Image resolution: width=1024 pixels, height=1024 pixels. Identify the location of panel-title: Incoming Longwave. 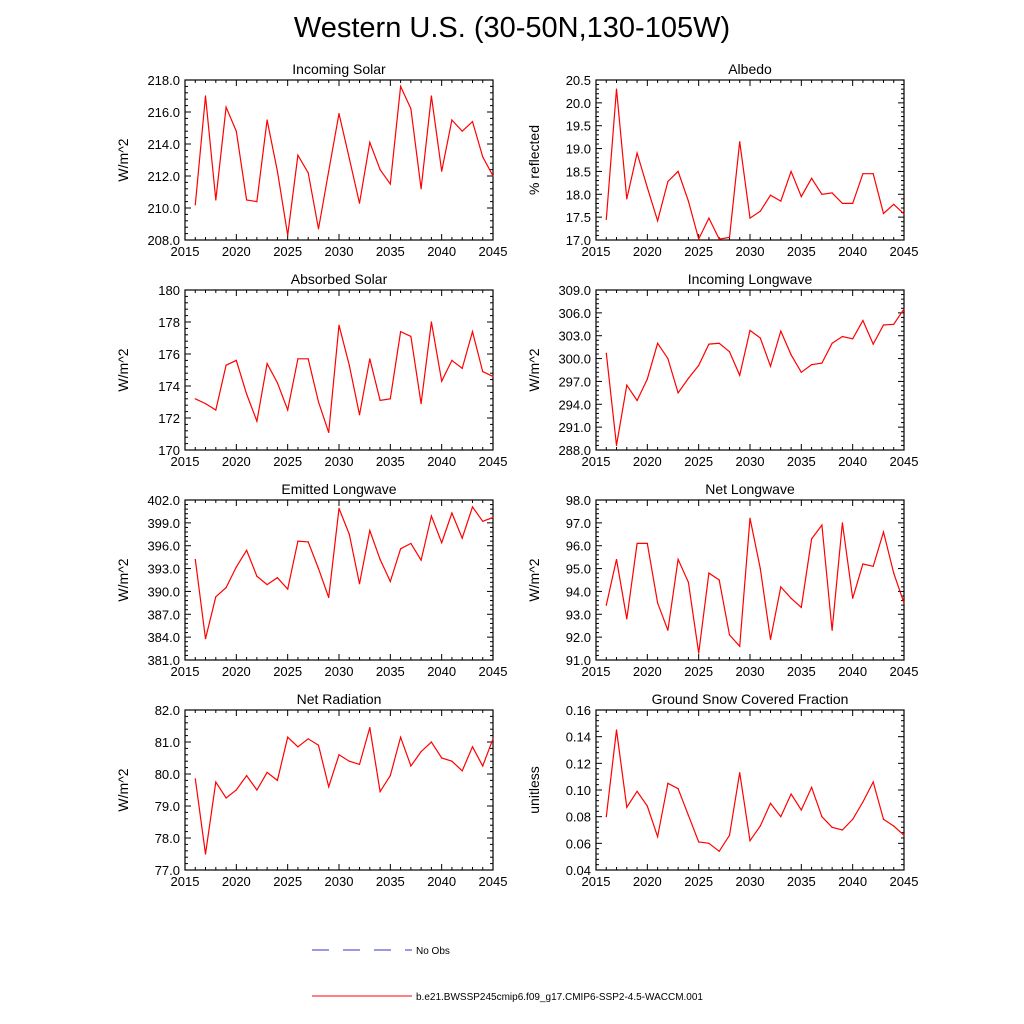
(750, 279).